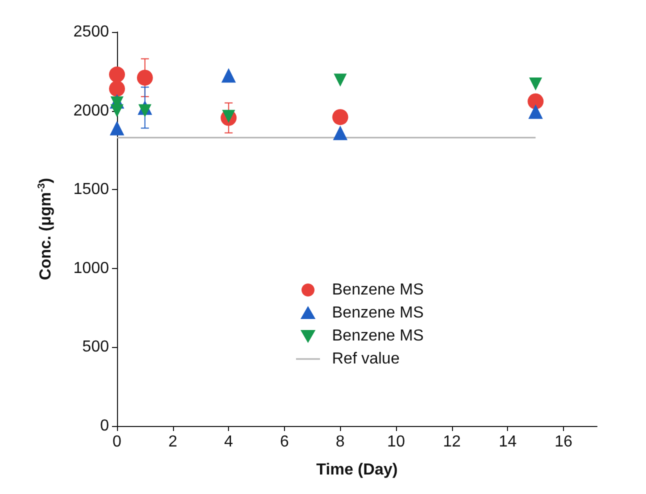 The height and width of the screenshot is (494, 646). I want to click on x-tick-label: 2, so click(173, 442).